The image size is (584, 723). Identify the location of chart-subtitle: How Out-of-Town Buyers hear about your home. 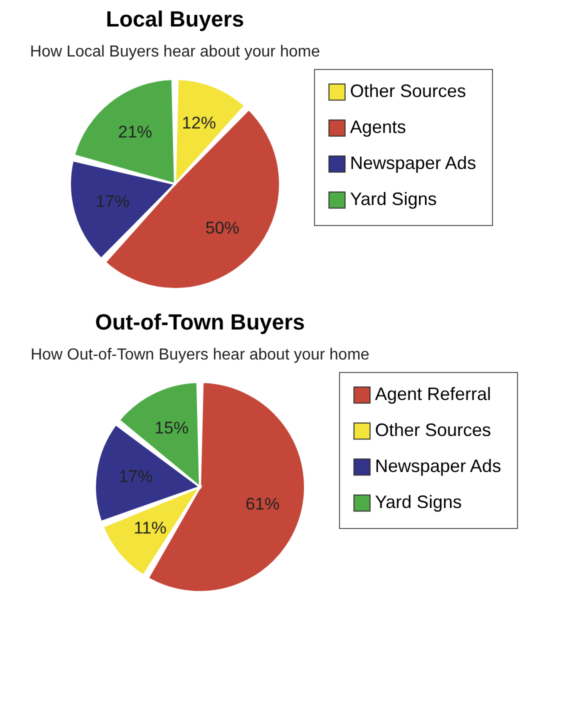
(200, 355).